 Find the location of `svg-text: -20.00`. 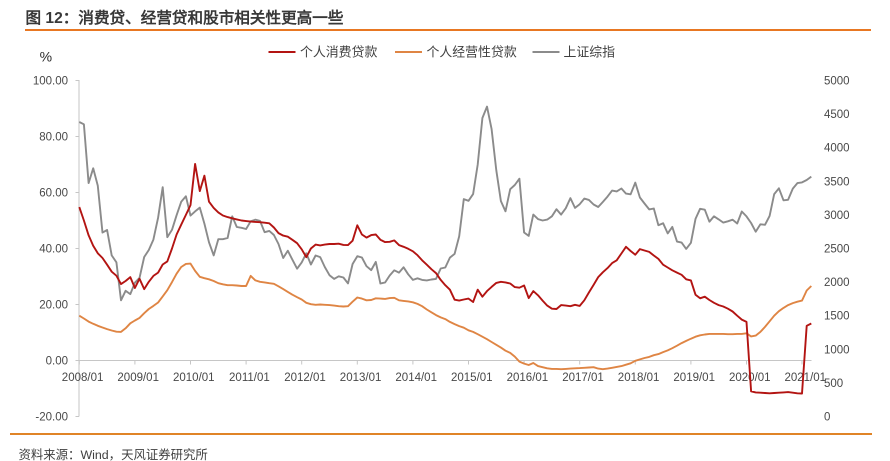

svg-text: -20.00 is located at coordinates (51, 418).